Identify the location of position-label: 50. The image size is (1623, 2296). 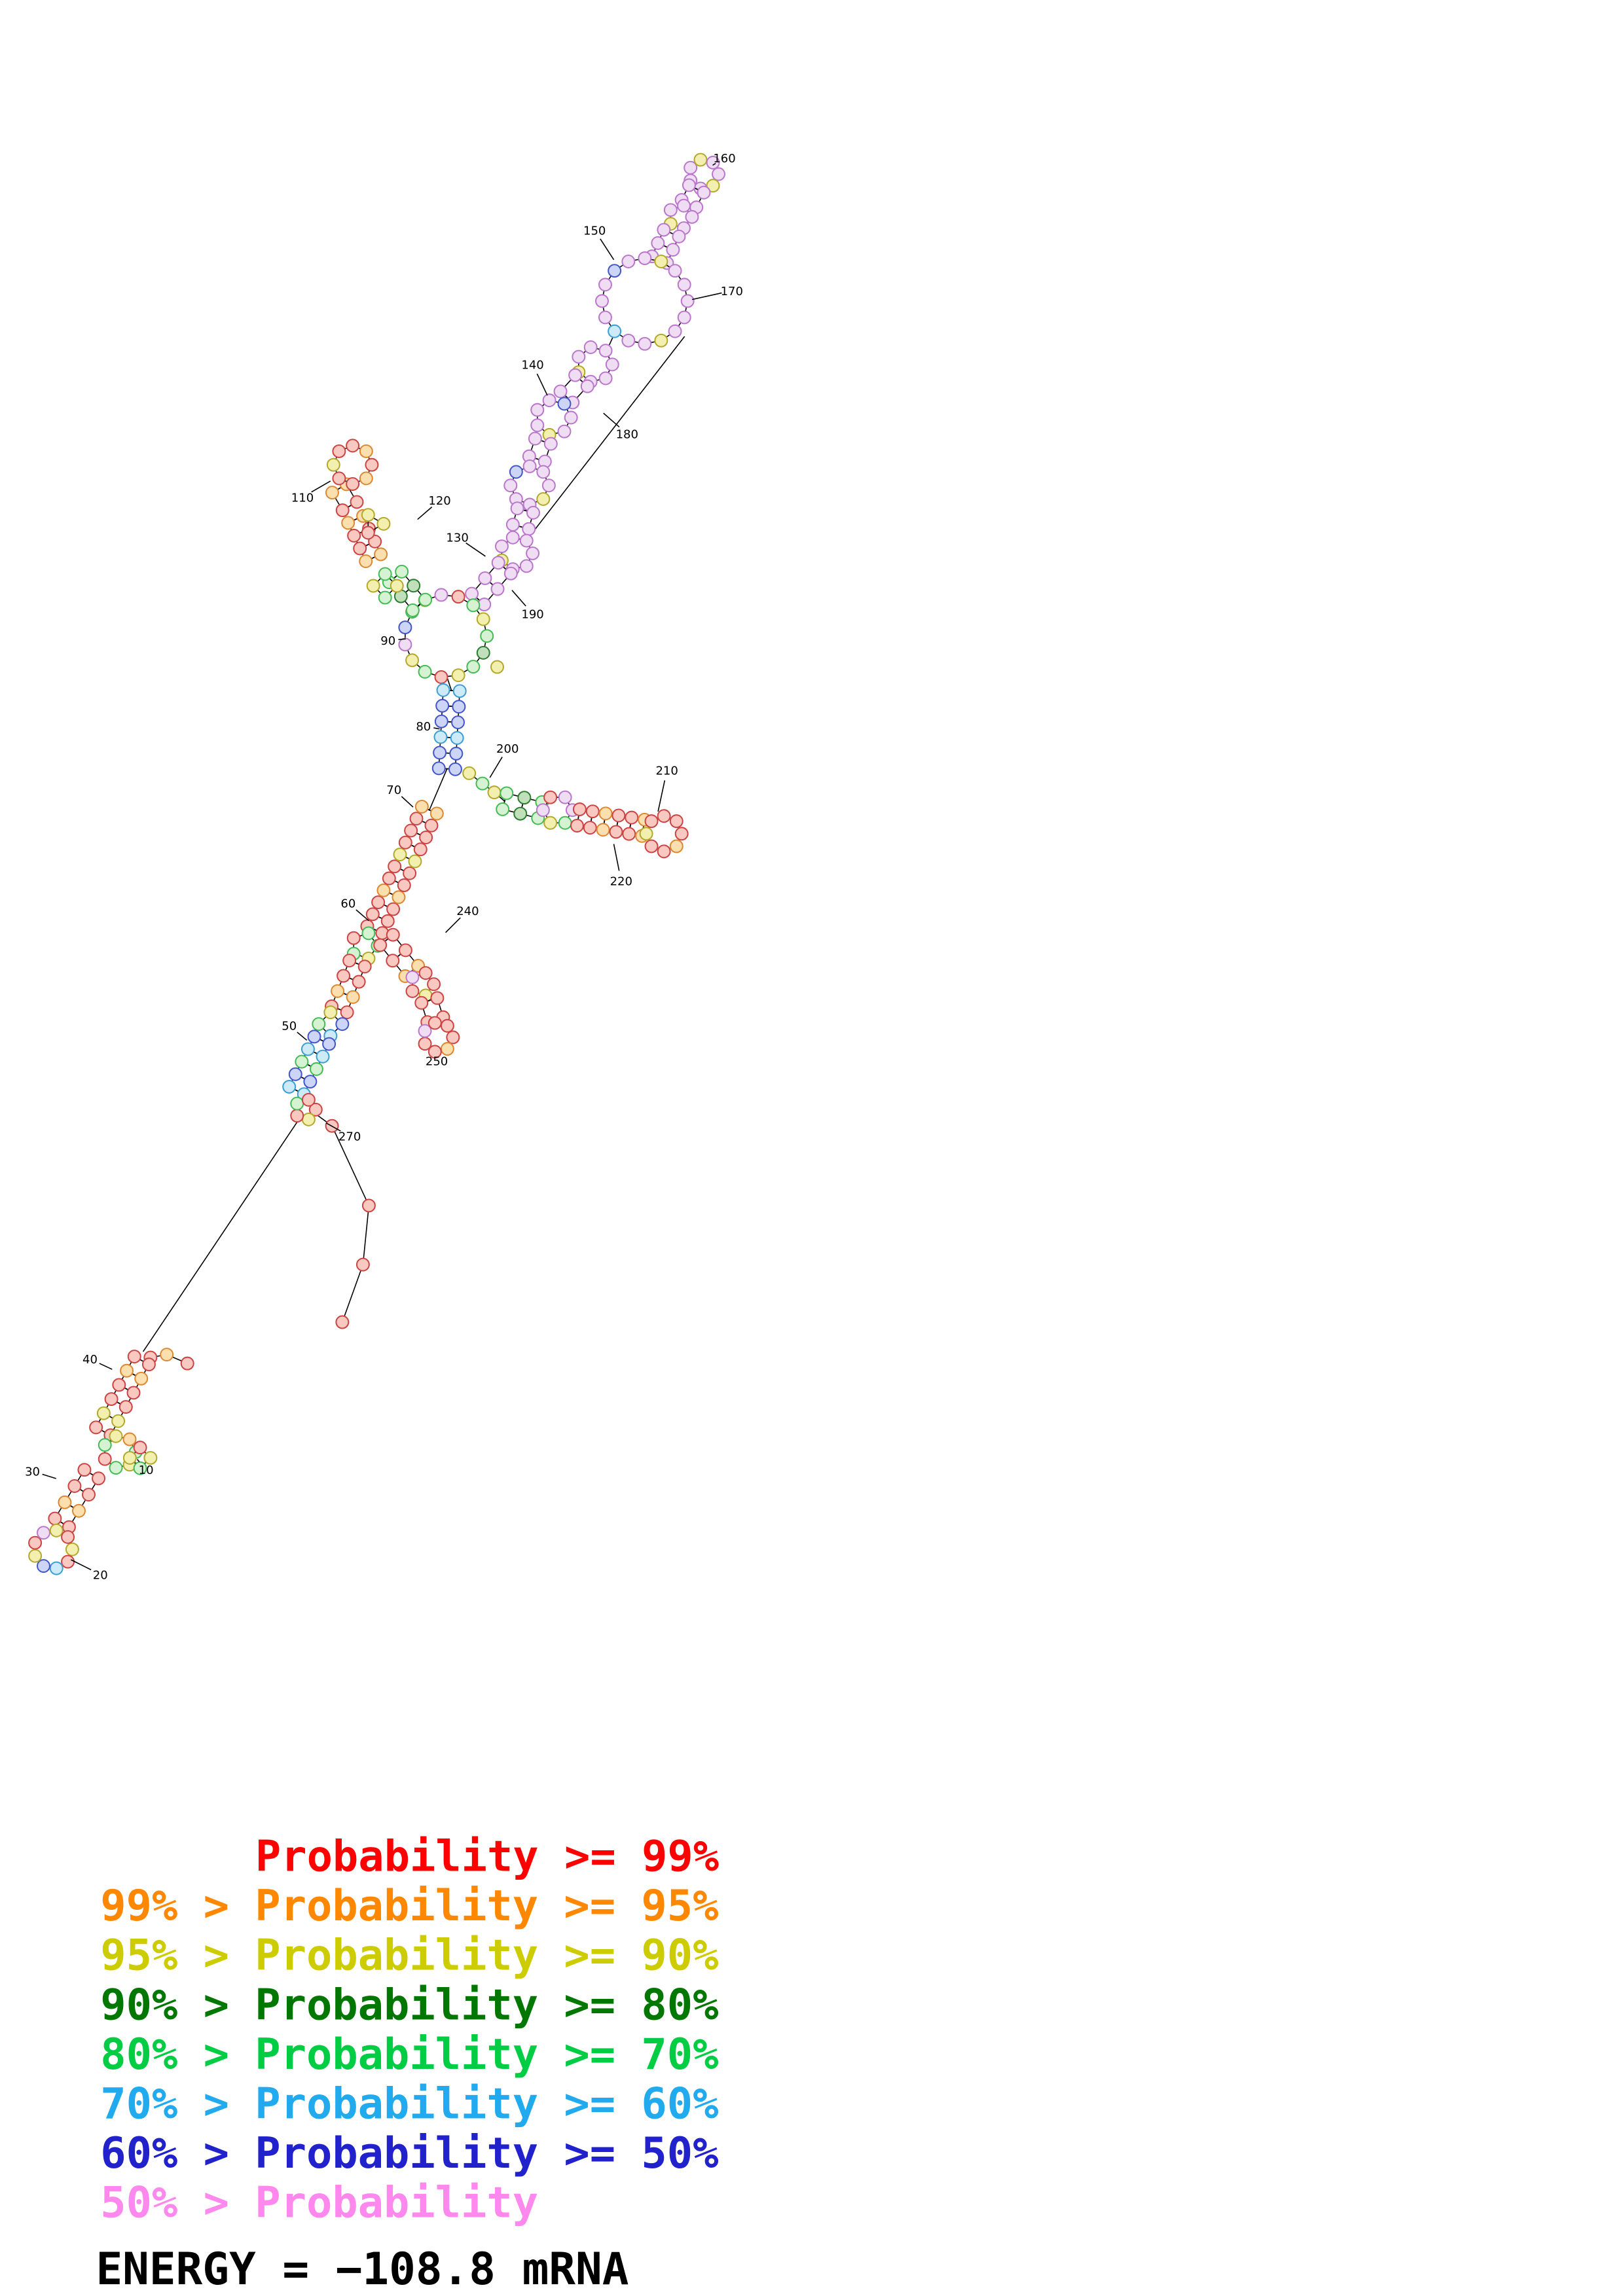
(295, 1030).